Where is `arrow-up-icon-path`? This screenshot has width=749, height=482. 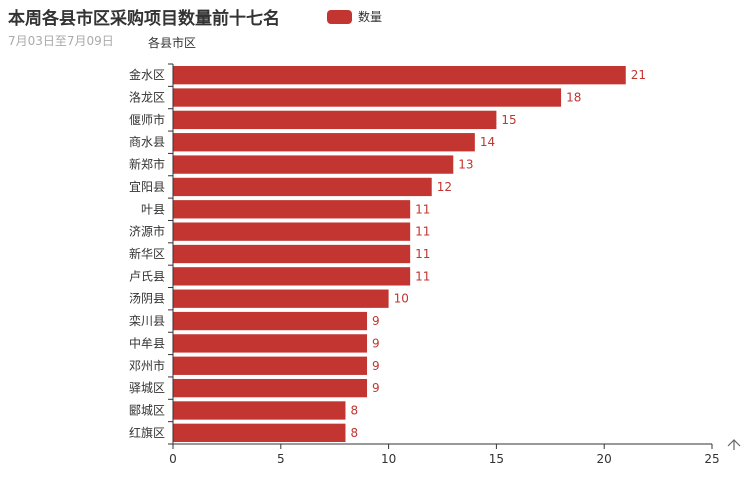
arrow-up-icon-path is located at coordinates (734, 444).